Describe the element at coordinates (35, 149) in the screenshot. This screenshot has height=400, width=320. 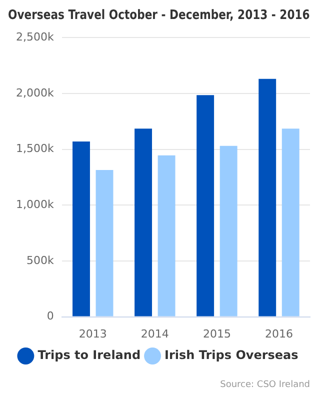
I see `y-tick-label: 1,500k` at that location.